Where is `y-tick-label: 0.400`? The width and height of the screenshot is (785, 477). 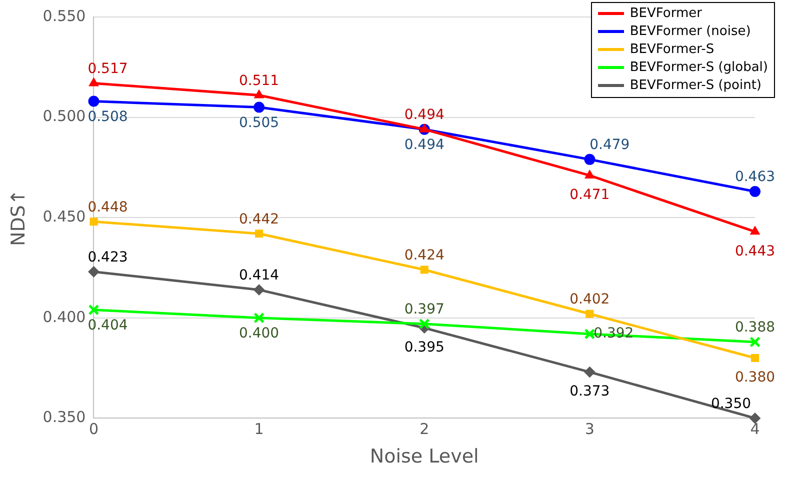
y-tick-label: 0.400 is located at coordinates (64, 317).